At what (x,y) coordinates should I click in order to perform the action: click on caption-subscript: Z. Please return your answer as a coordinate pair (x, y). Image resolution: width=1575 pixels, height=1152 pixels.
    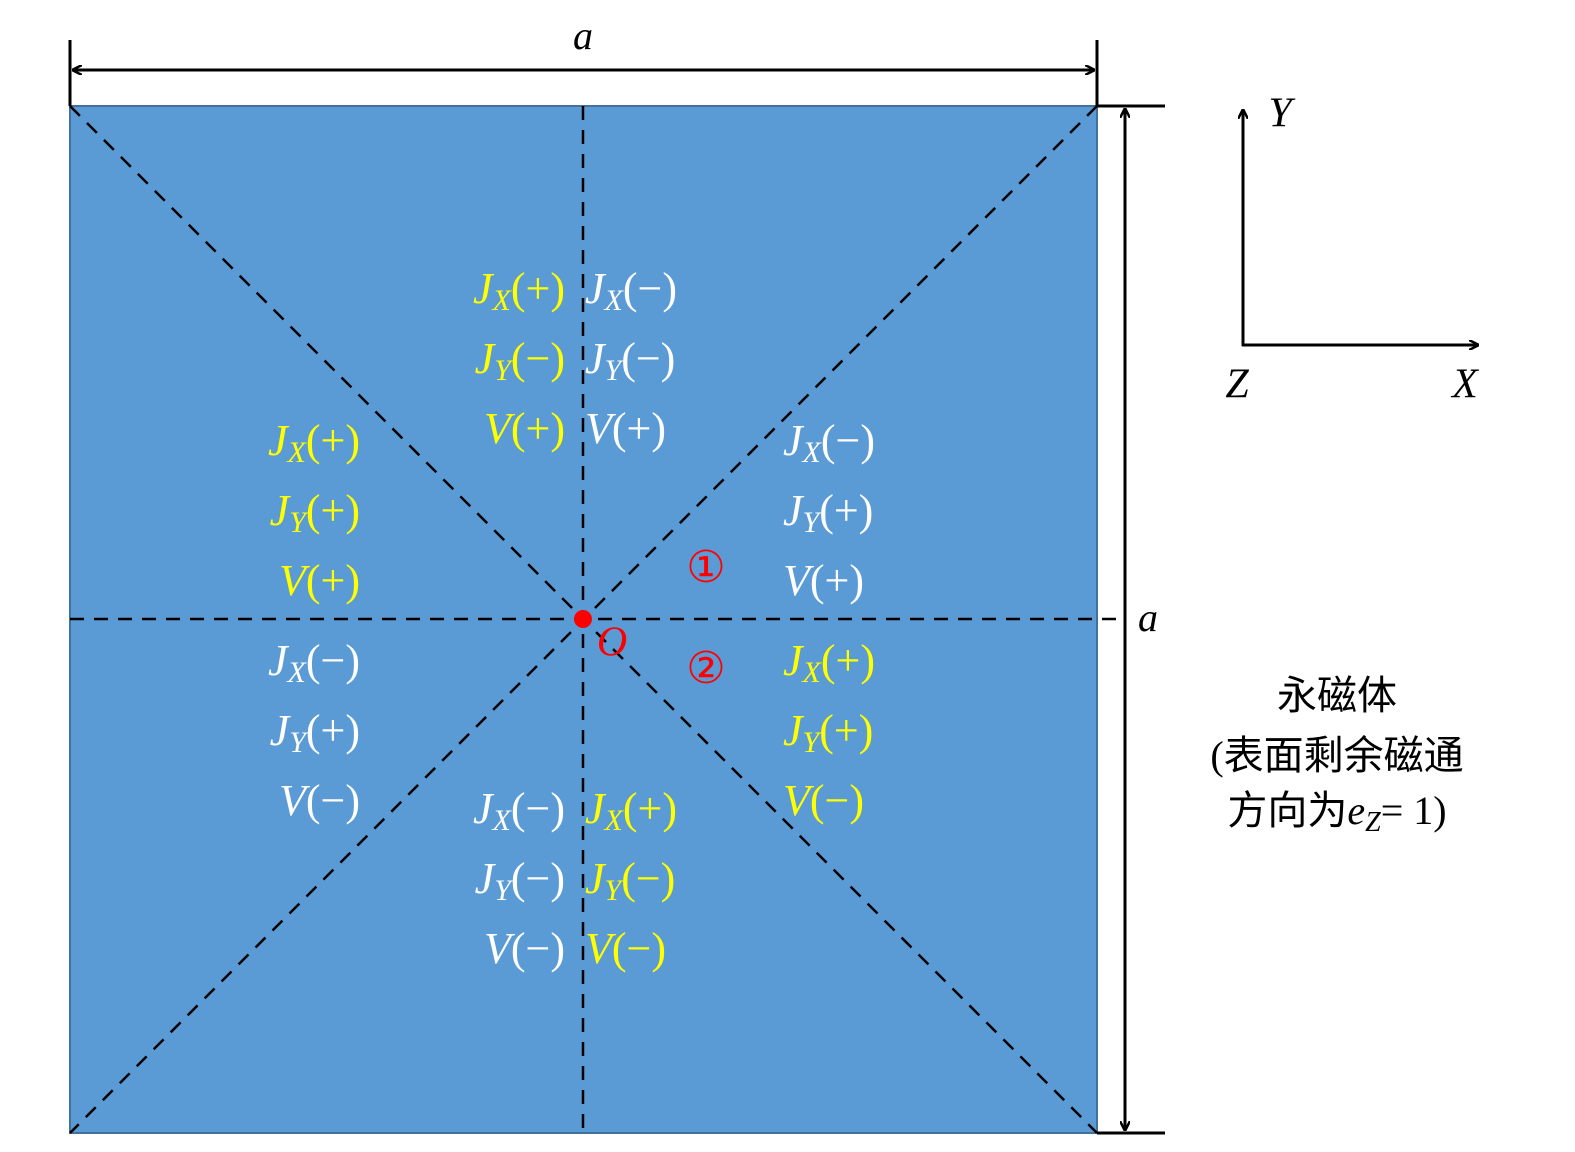
    Looking at the image, I should click on (1373, 822).